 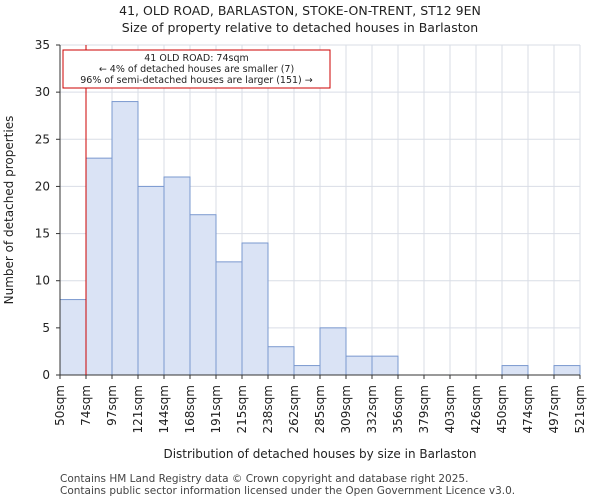 What do you see at coordinates (112, 405) in the screenshot?
I see `x-tick-label: 97sqm` at bounding box center [112, 405].